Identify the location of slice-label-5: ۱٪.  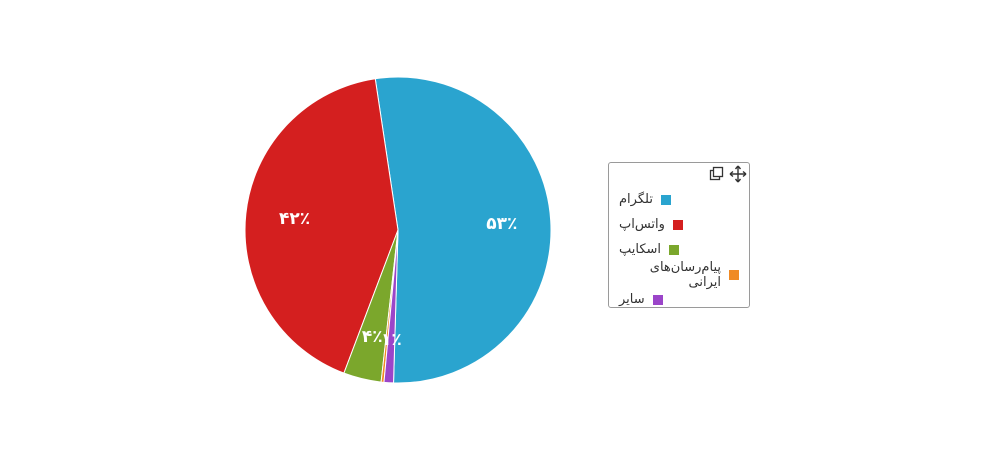
(391, 340).